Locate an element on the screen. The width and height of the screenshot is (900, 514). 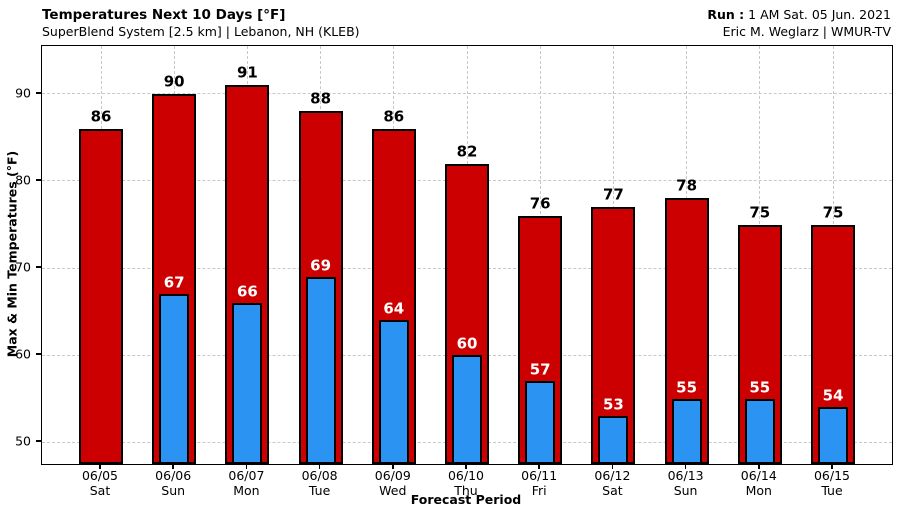
y-tick-label: 50 is located at coordinates (23, 441).